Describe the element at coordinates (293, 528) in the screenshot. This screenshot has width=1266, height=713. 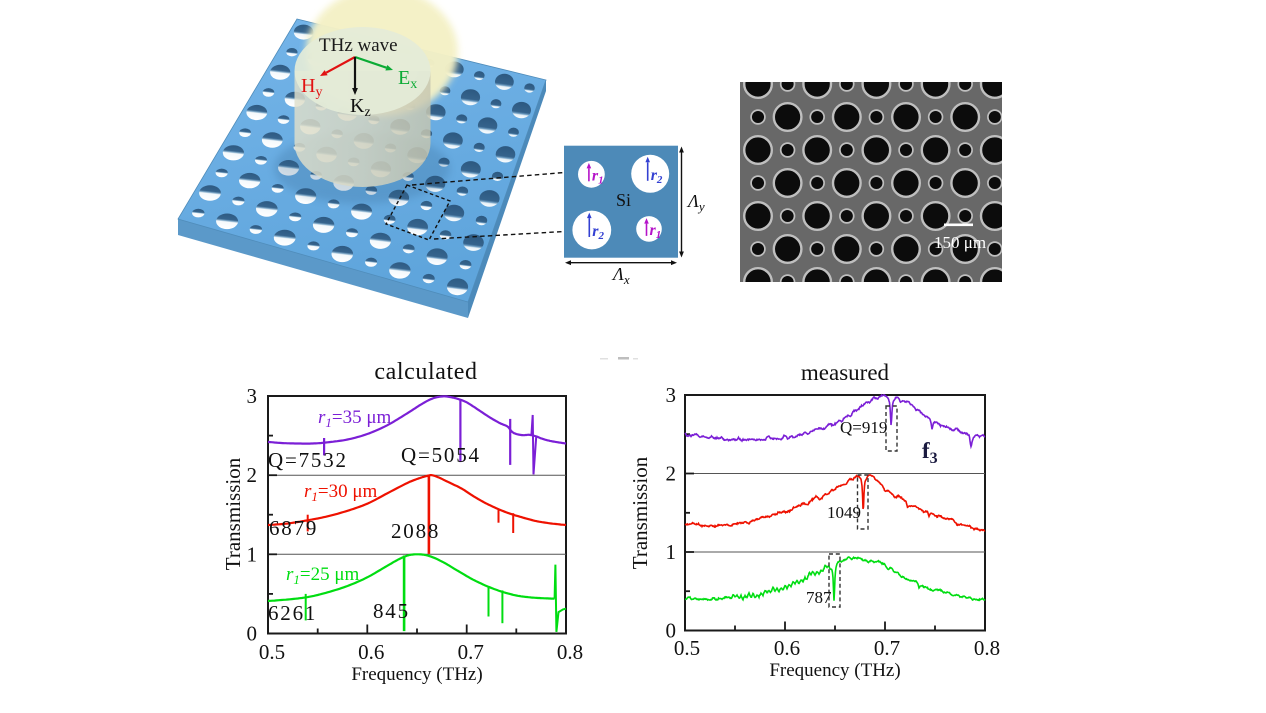
I see `svg-text: 6879` at that location.